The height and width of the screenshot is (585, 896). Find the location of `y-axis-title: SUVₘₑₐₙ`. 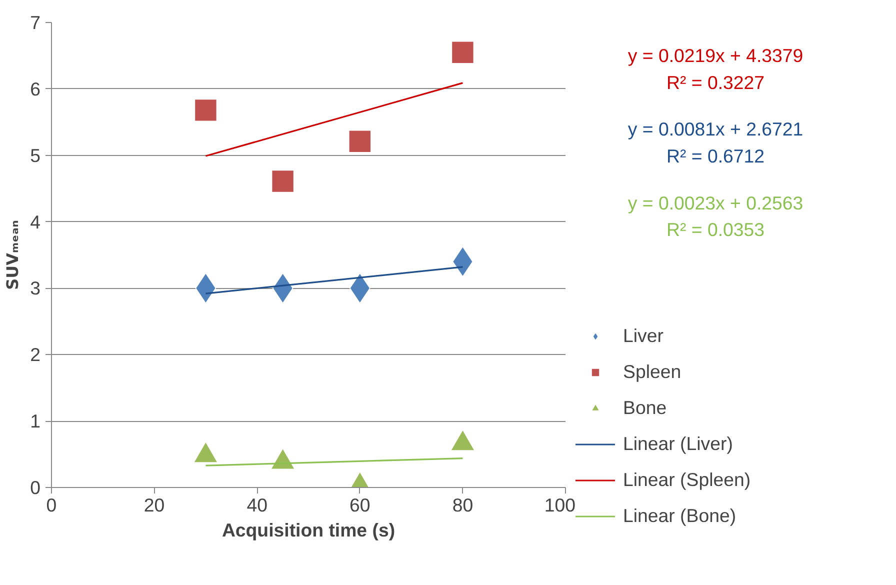

y-axis-title: SUVₘₑₐₙ is located at coordinates (12, 255).